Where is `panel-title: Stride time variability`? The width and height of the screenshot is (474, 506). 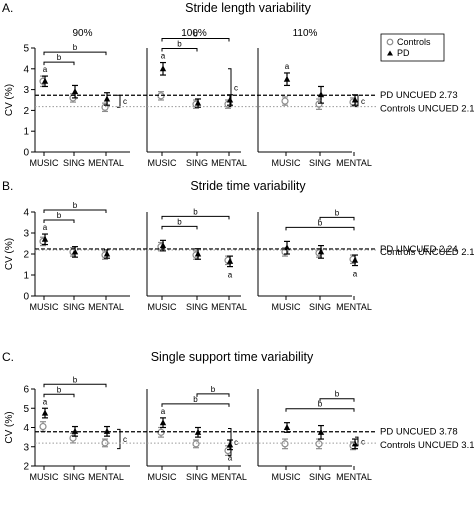 panel-title: Stride time variability is located at coordinates (248, 186).